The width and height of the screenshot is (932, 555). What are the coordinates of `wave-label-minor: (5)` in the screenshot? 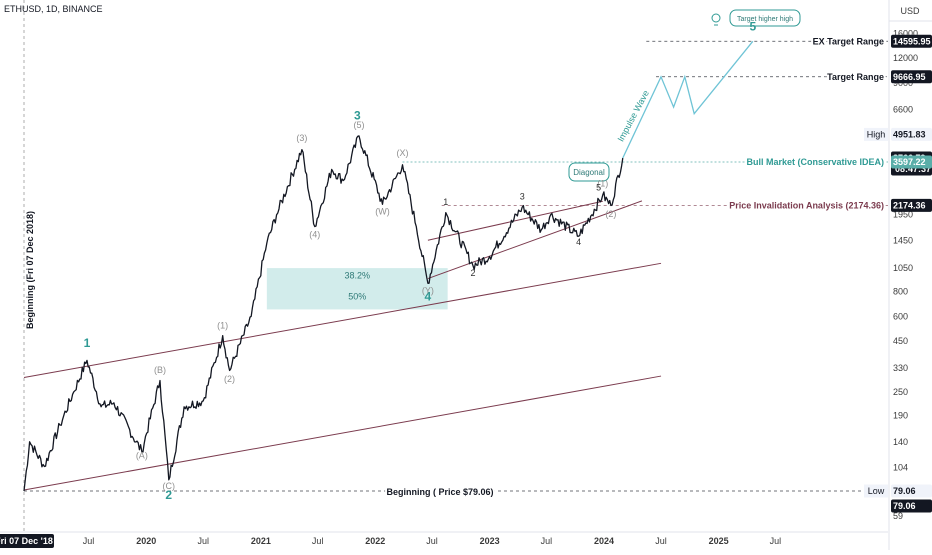 It's located at (358, 125).